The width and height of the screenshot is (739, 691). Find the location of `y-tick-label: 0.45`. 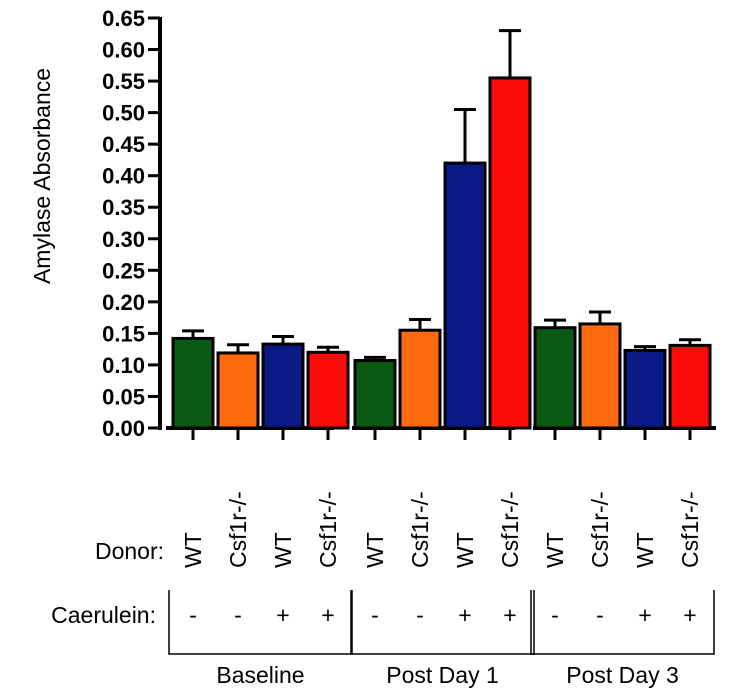

y-tick-label: 0.45 is located at coordinates (123, 144).